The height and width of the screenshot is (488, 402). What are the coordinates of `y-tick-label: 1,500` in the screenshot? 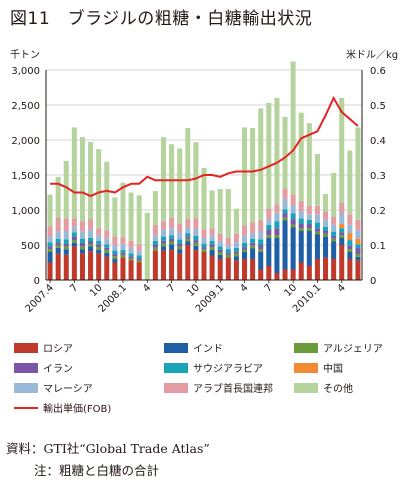 It's located at (25, 176).